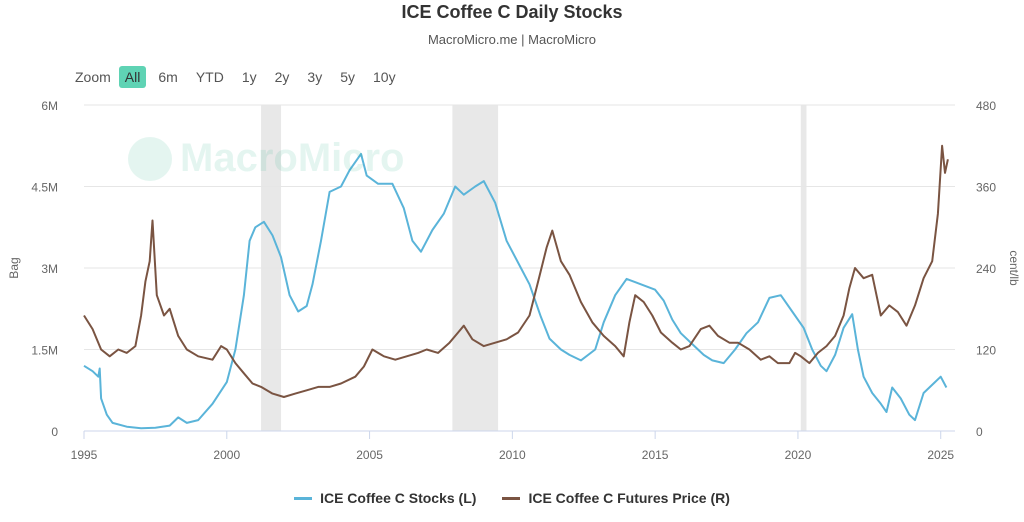  What do you see at coordinates (44, 188) in the screenshot?
I see `y-left-tick-label: 4.5M` at bounding box center [44, 188].